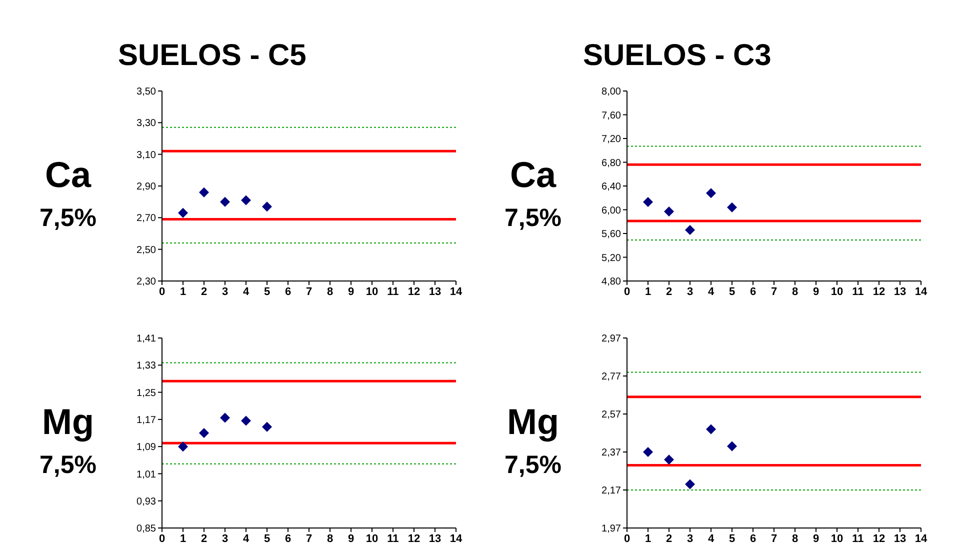 This screenshot has height=555, width=957. What do you see at coordinates (612, 234) in the screenshot?
I see `y-tick-label: 5,60` at bounding box center [612, 234].